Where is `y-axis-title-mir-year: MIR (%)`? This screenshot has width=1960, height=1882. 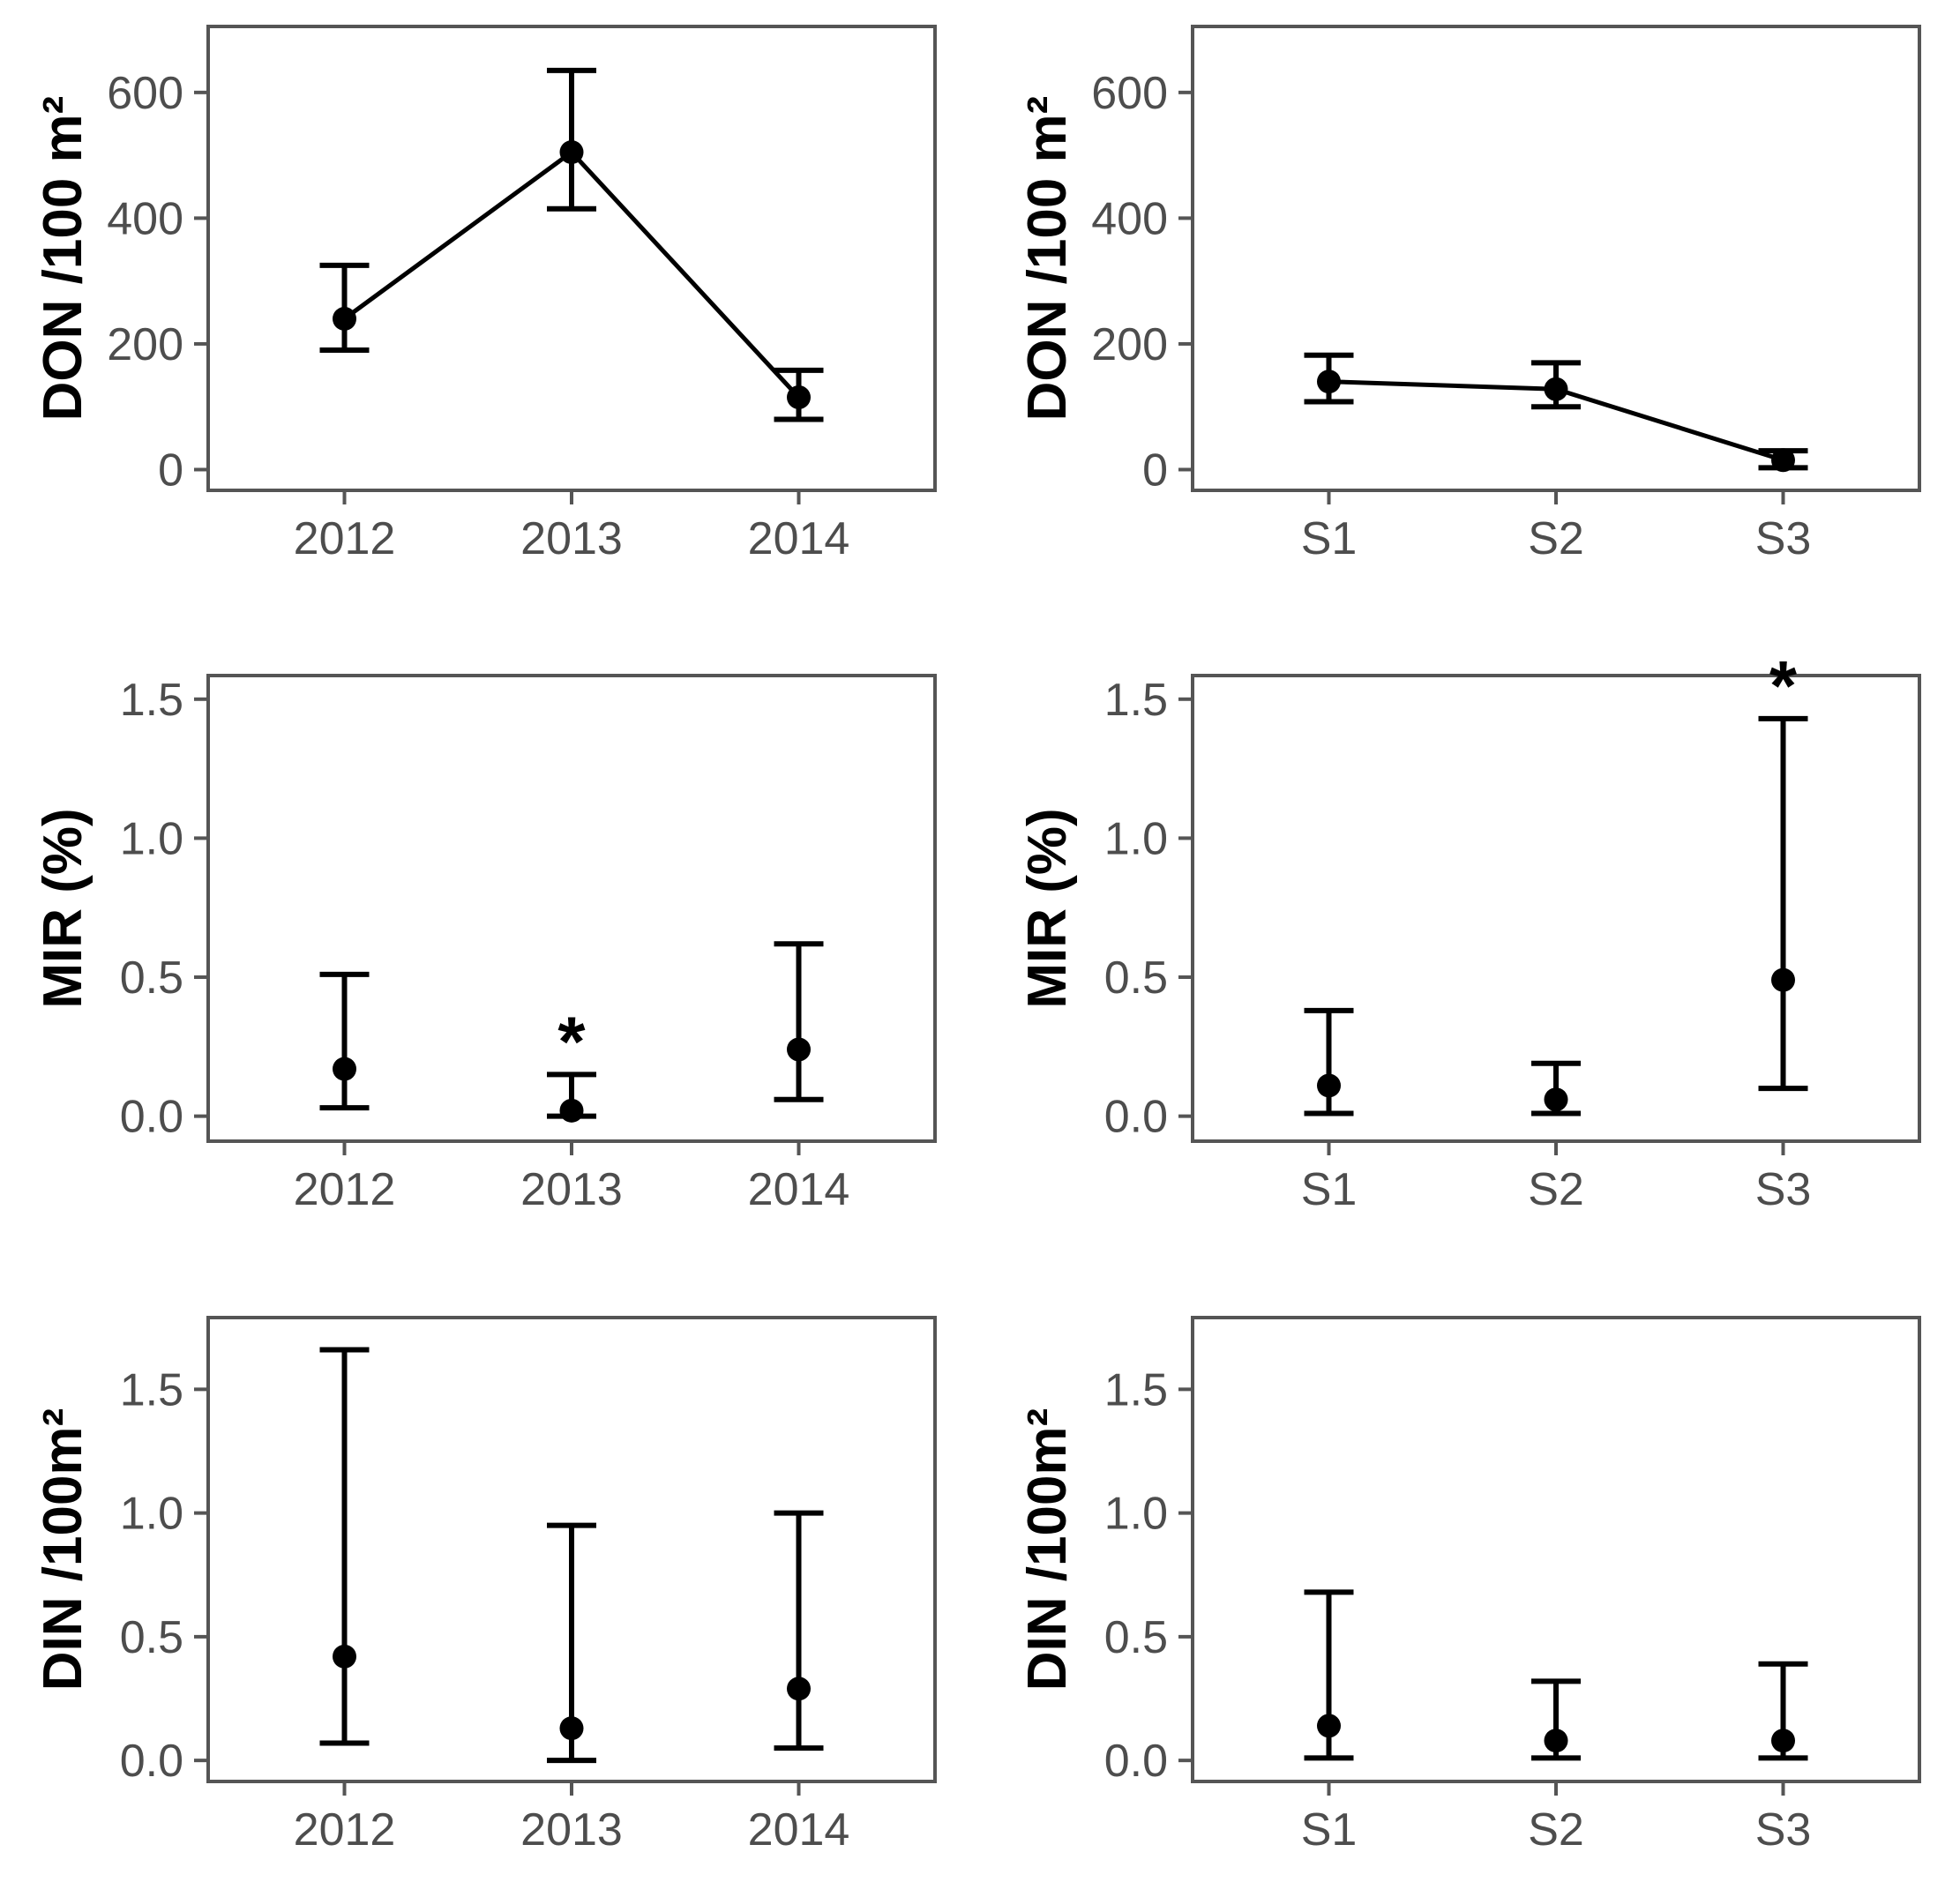
y-axis-title-mir-year: MIR (%) is located at coordinates (63, 909).